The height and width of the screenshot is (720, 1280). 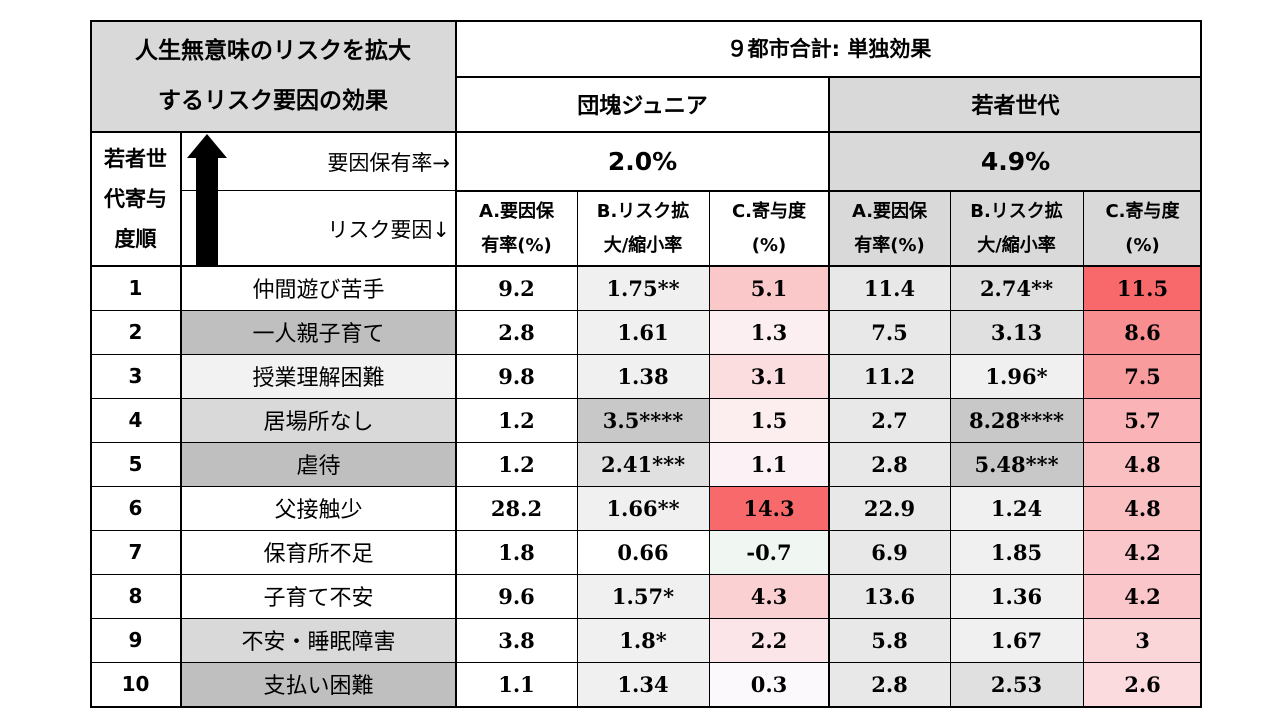 I want to click on value-cell: 1.3, so click(x=769, y=332).